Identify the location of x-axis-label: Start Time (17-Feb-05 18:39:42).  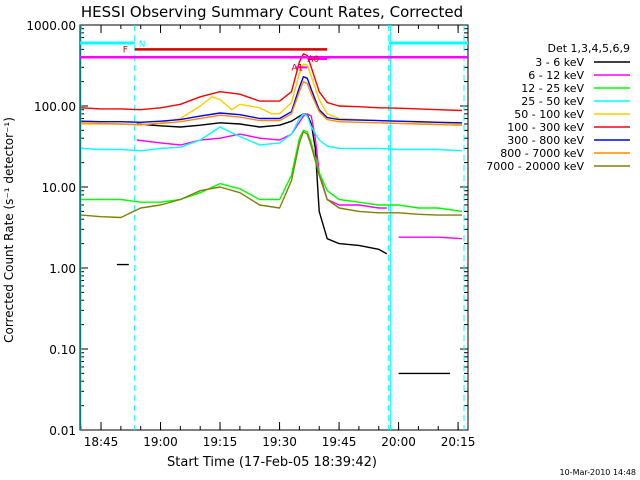
(272, 462).